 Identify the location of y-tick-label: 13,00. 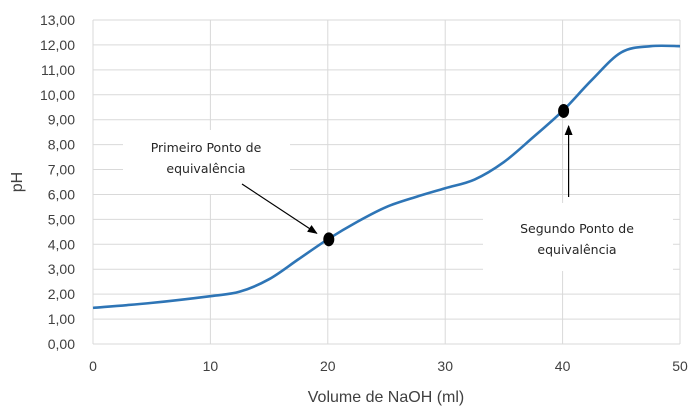
(57, 20).